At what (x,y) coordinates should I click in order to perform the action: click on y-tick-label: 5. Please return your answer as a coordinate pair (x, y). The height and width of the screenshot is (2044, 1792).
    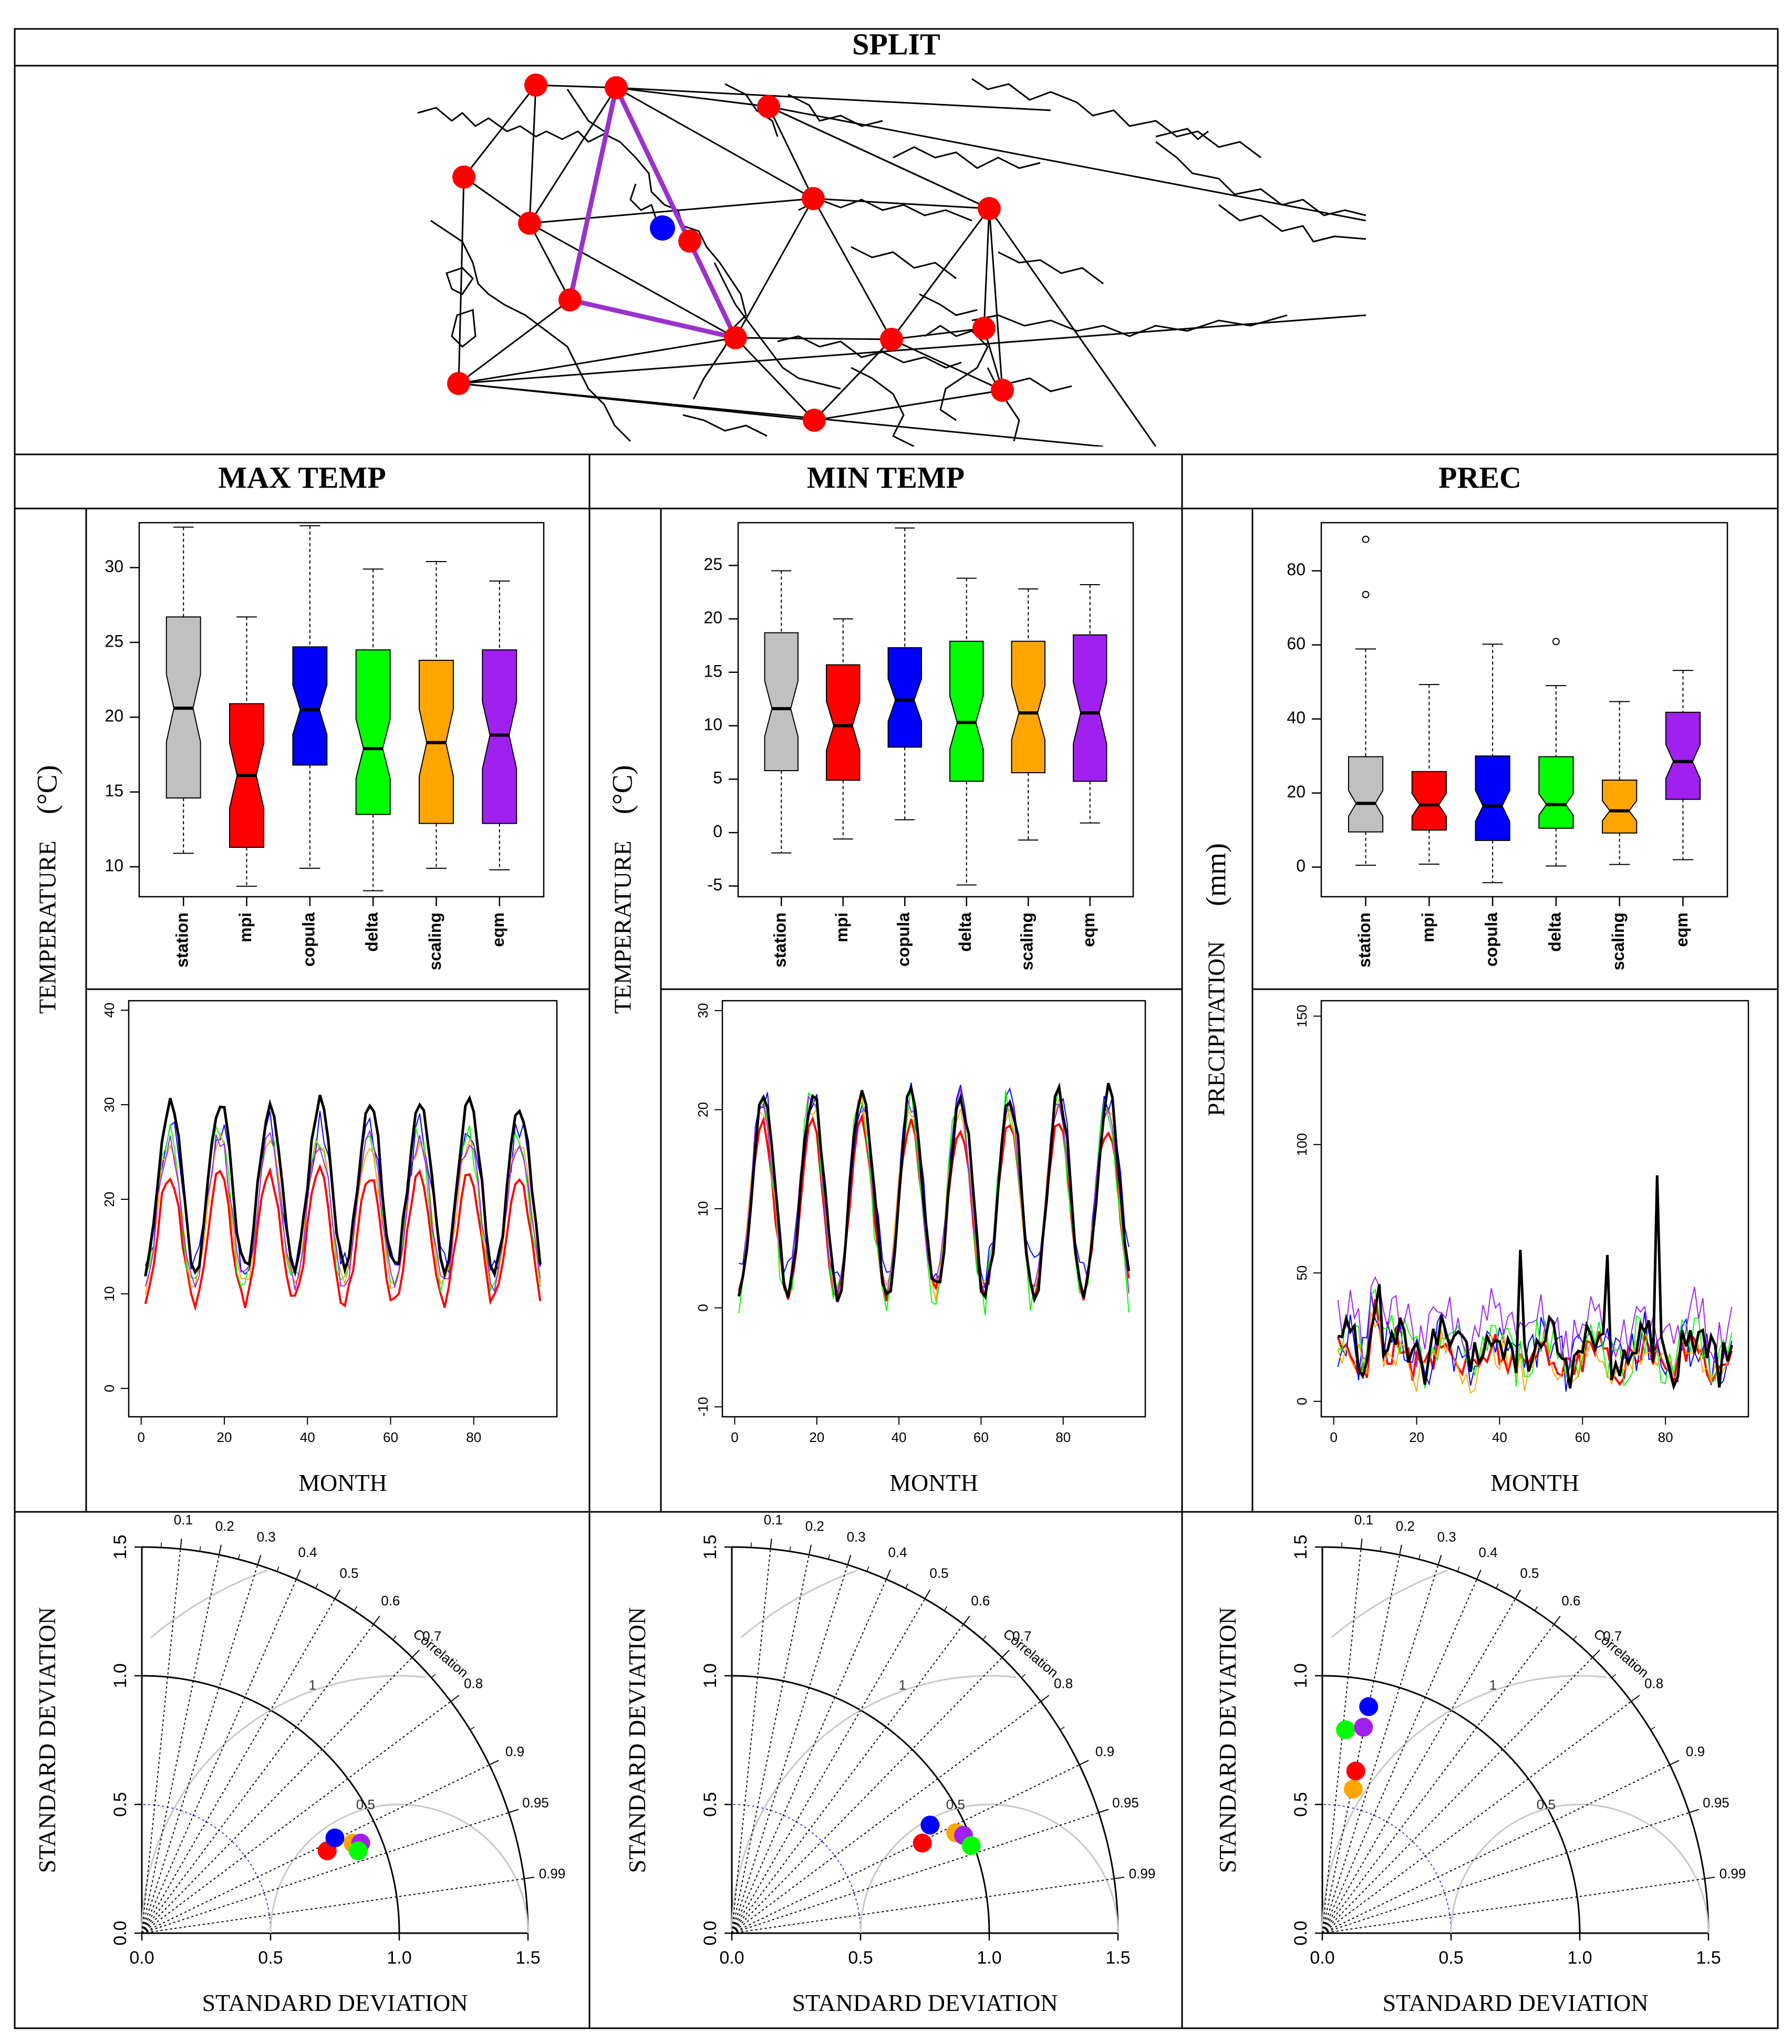
    Looking at the image, I should click on (717, 778).